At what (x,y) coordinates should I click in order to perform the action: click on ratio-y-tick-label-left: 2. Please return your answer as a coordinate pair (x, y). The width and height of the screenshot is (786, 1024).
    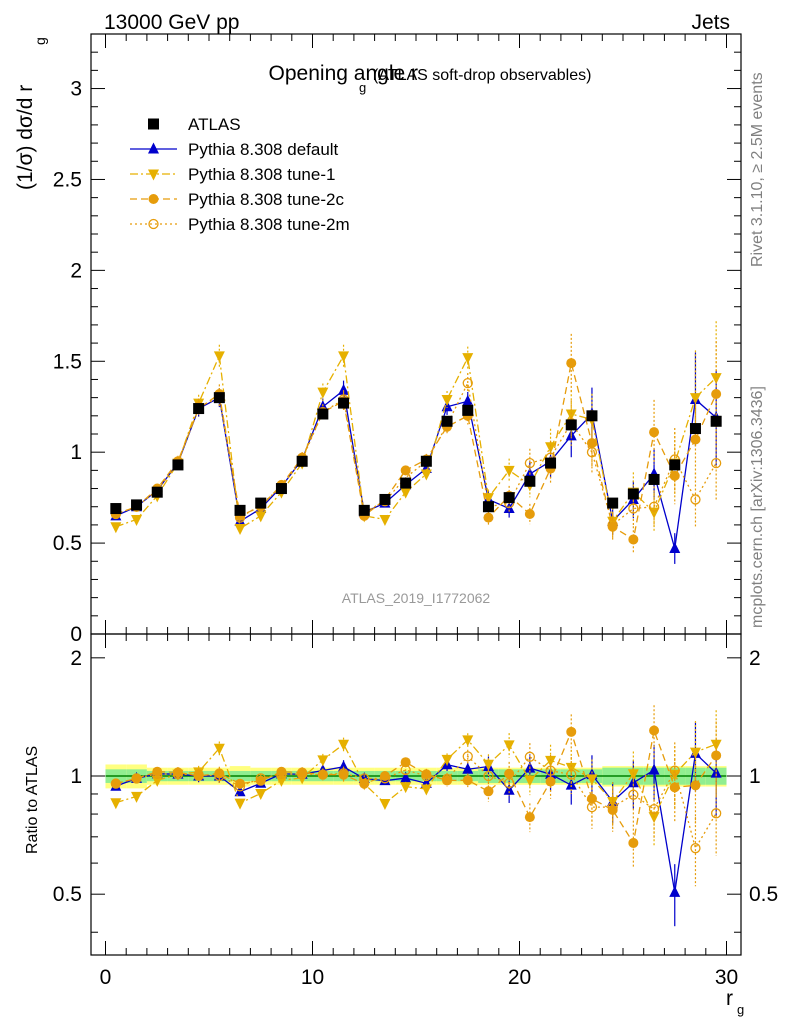
    Looking at the image, I should click on (76, 658).